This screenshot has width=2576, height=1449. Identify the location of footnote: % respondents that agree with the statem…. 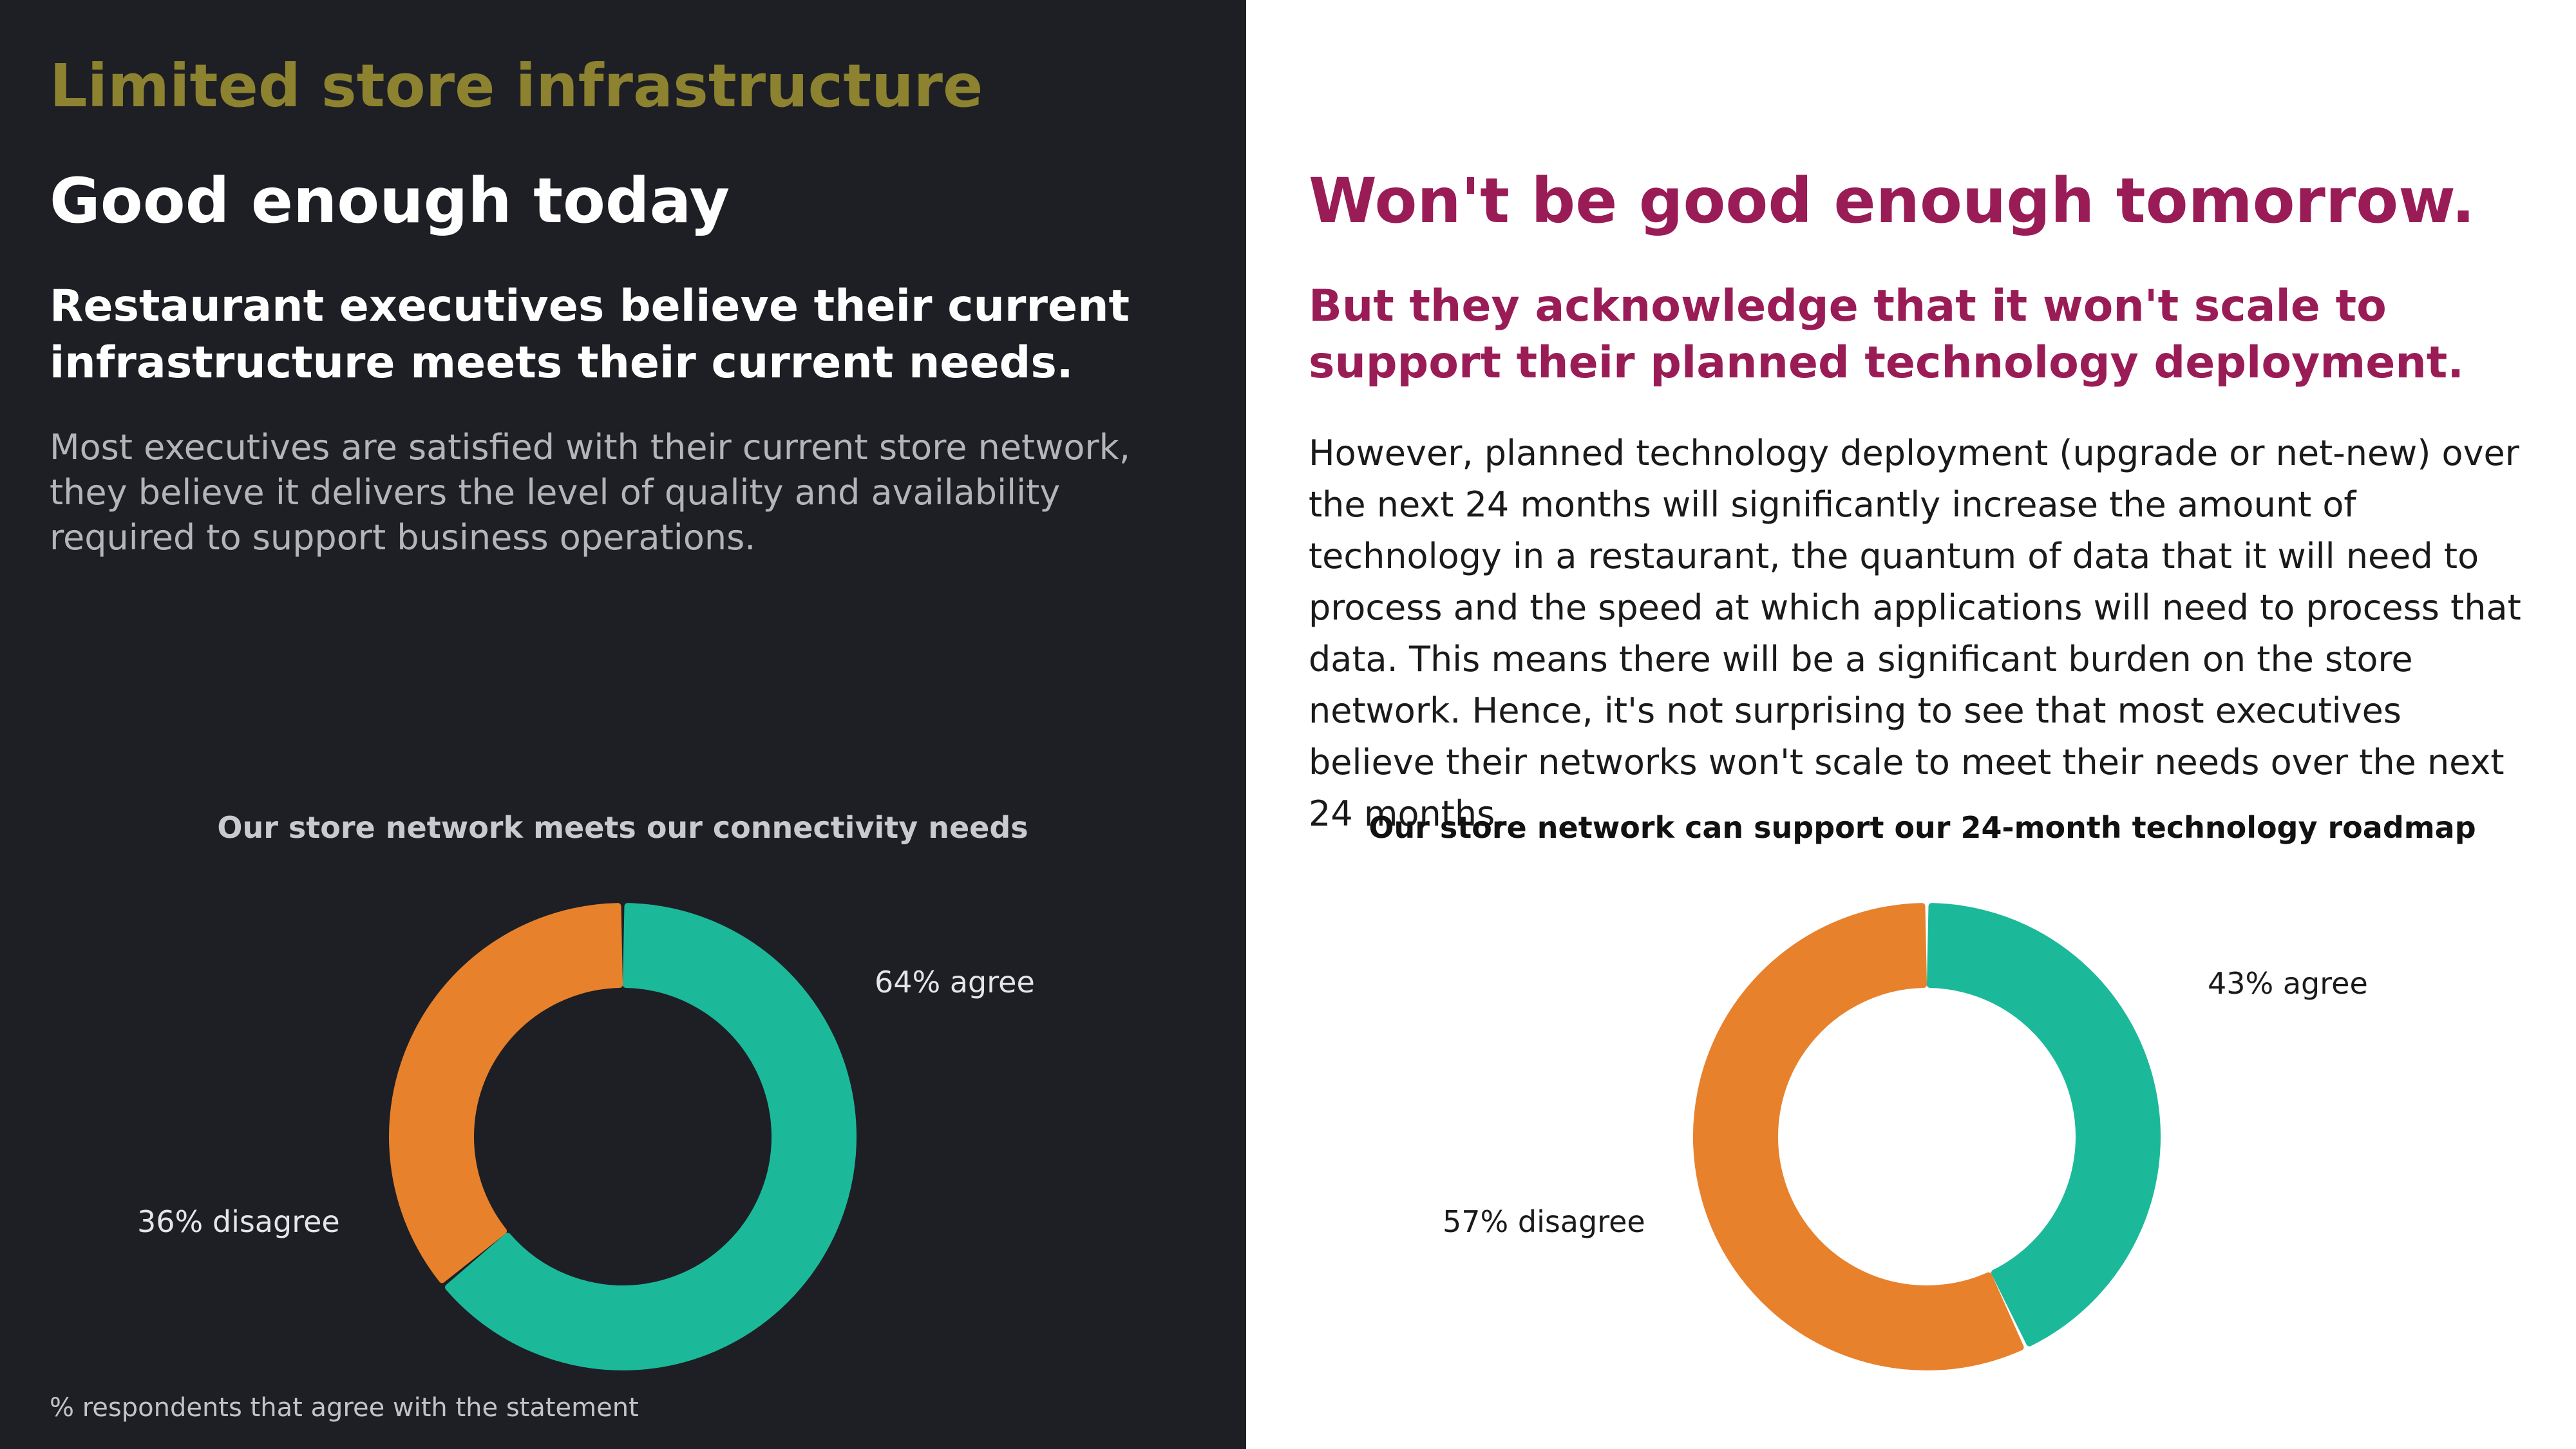
(345, 1408).